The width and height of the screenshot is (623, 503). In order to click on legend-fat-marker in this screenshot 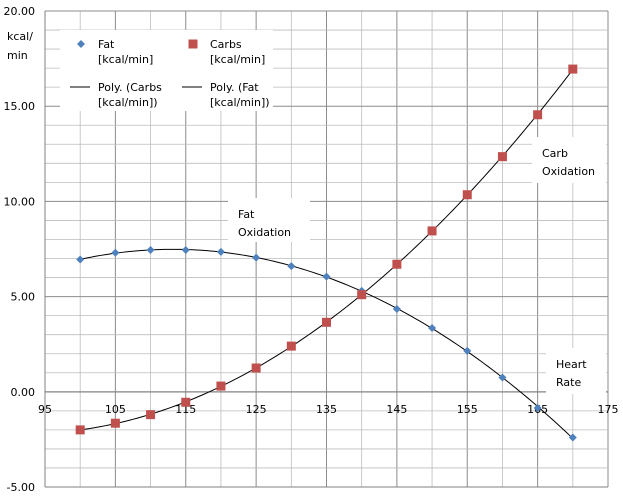, I will do `click(81, 44)`.